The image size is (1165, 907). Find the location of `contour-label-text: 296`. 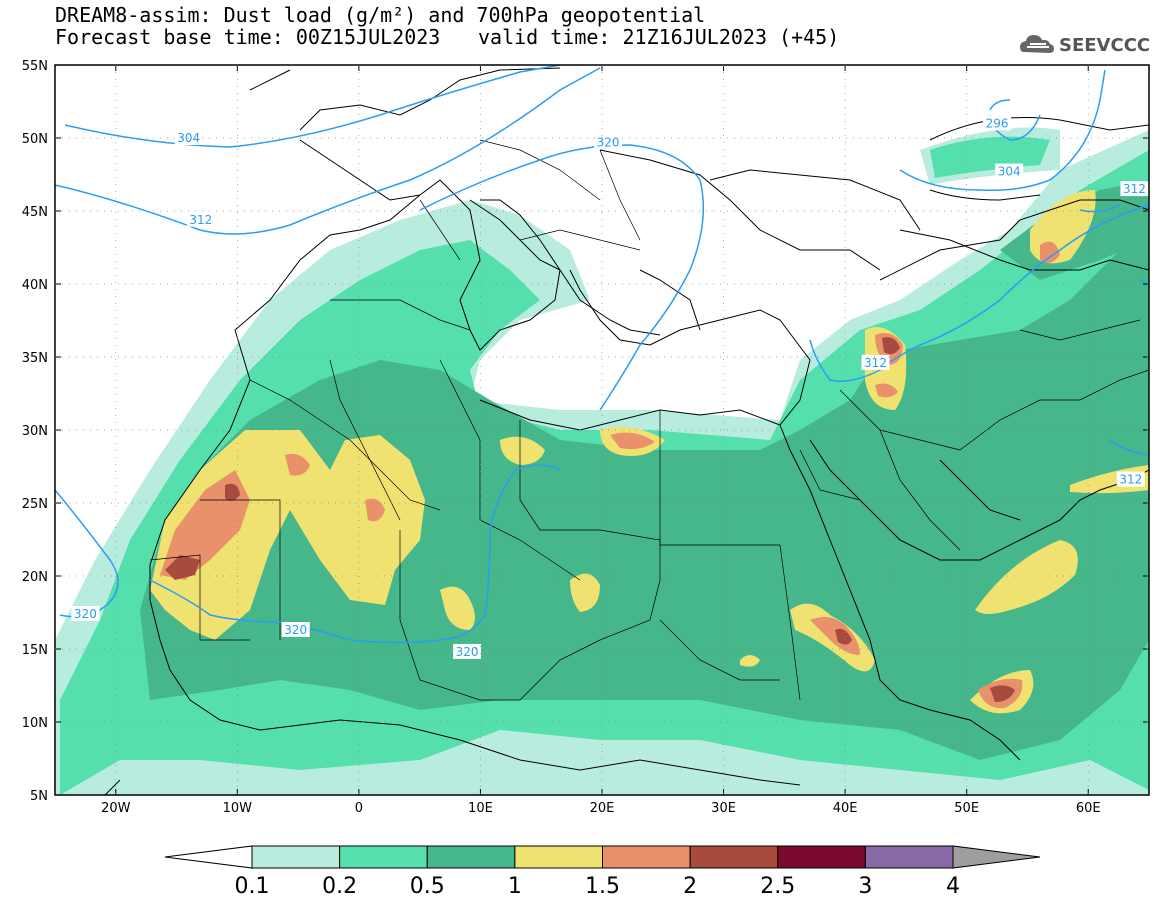

contour-label-text: 296 is located at coordinates (997, 123).